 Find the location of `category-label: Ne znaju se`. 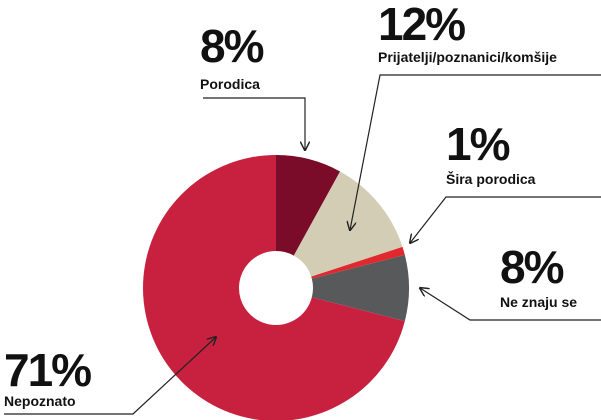

category-label: Ne znaju se is located at coordinates (538, 302).